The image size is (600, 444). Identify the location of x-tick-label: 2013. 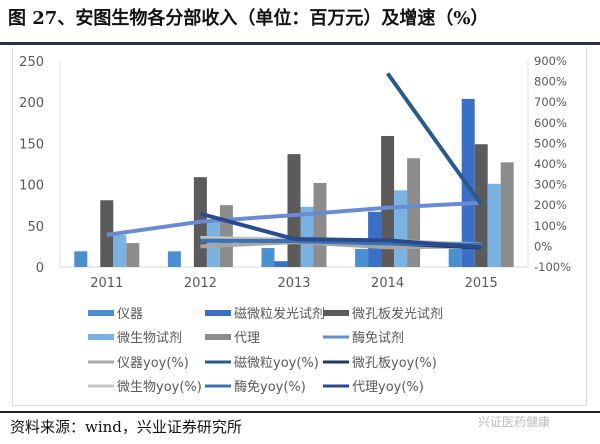
(293, 283).